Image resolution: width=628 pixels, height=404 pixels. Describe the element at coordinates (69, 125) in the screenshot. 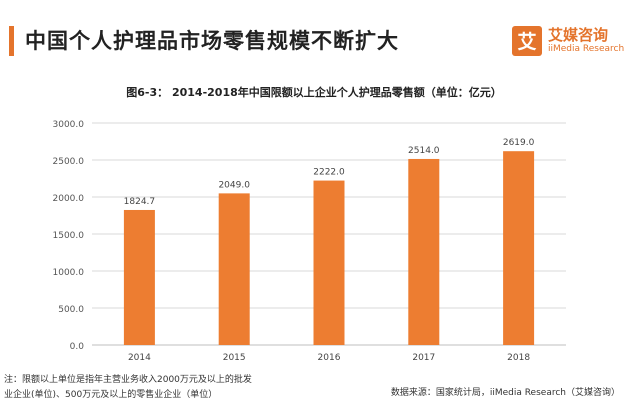

I see `y-tick-label: 3000.0` at that location.